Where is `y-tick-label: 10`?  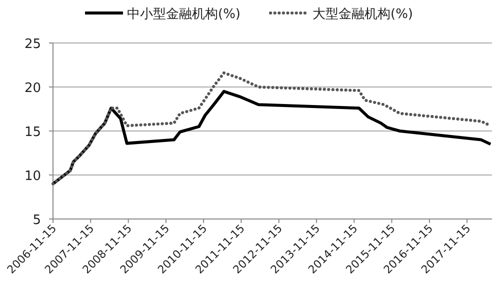
y-tick-label: 10 is located at coordinates (32, 176).